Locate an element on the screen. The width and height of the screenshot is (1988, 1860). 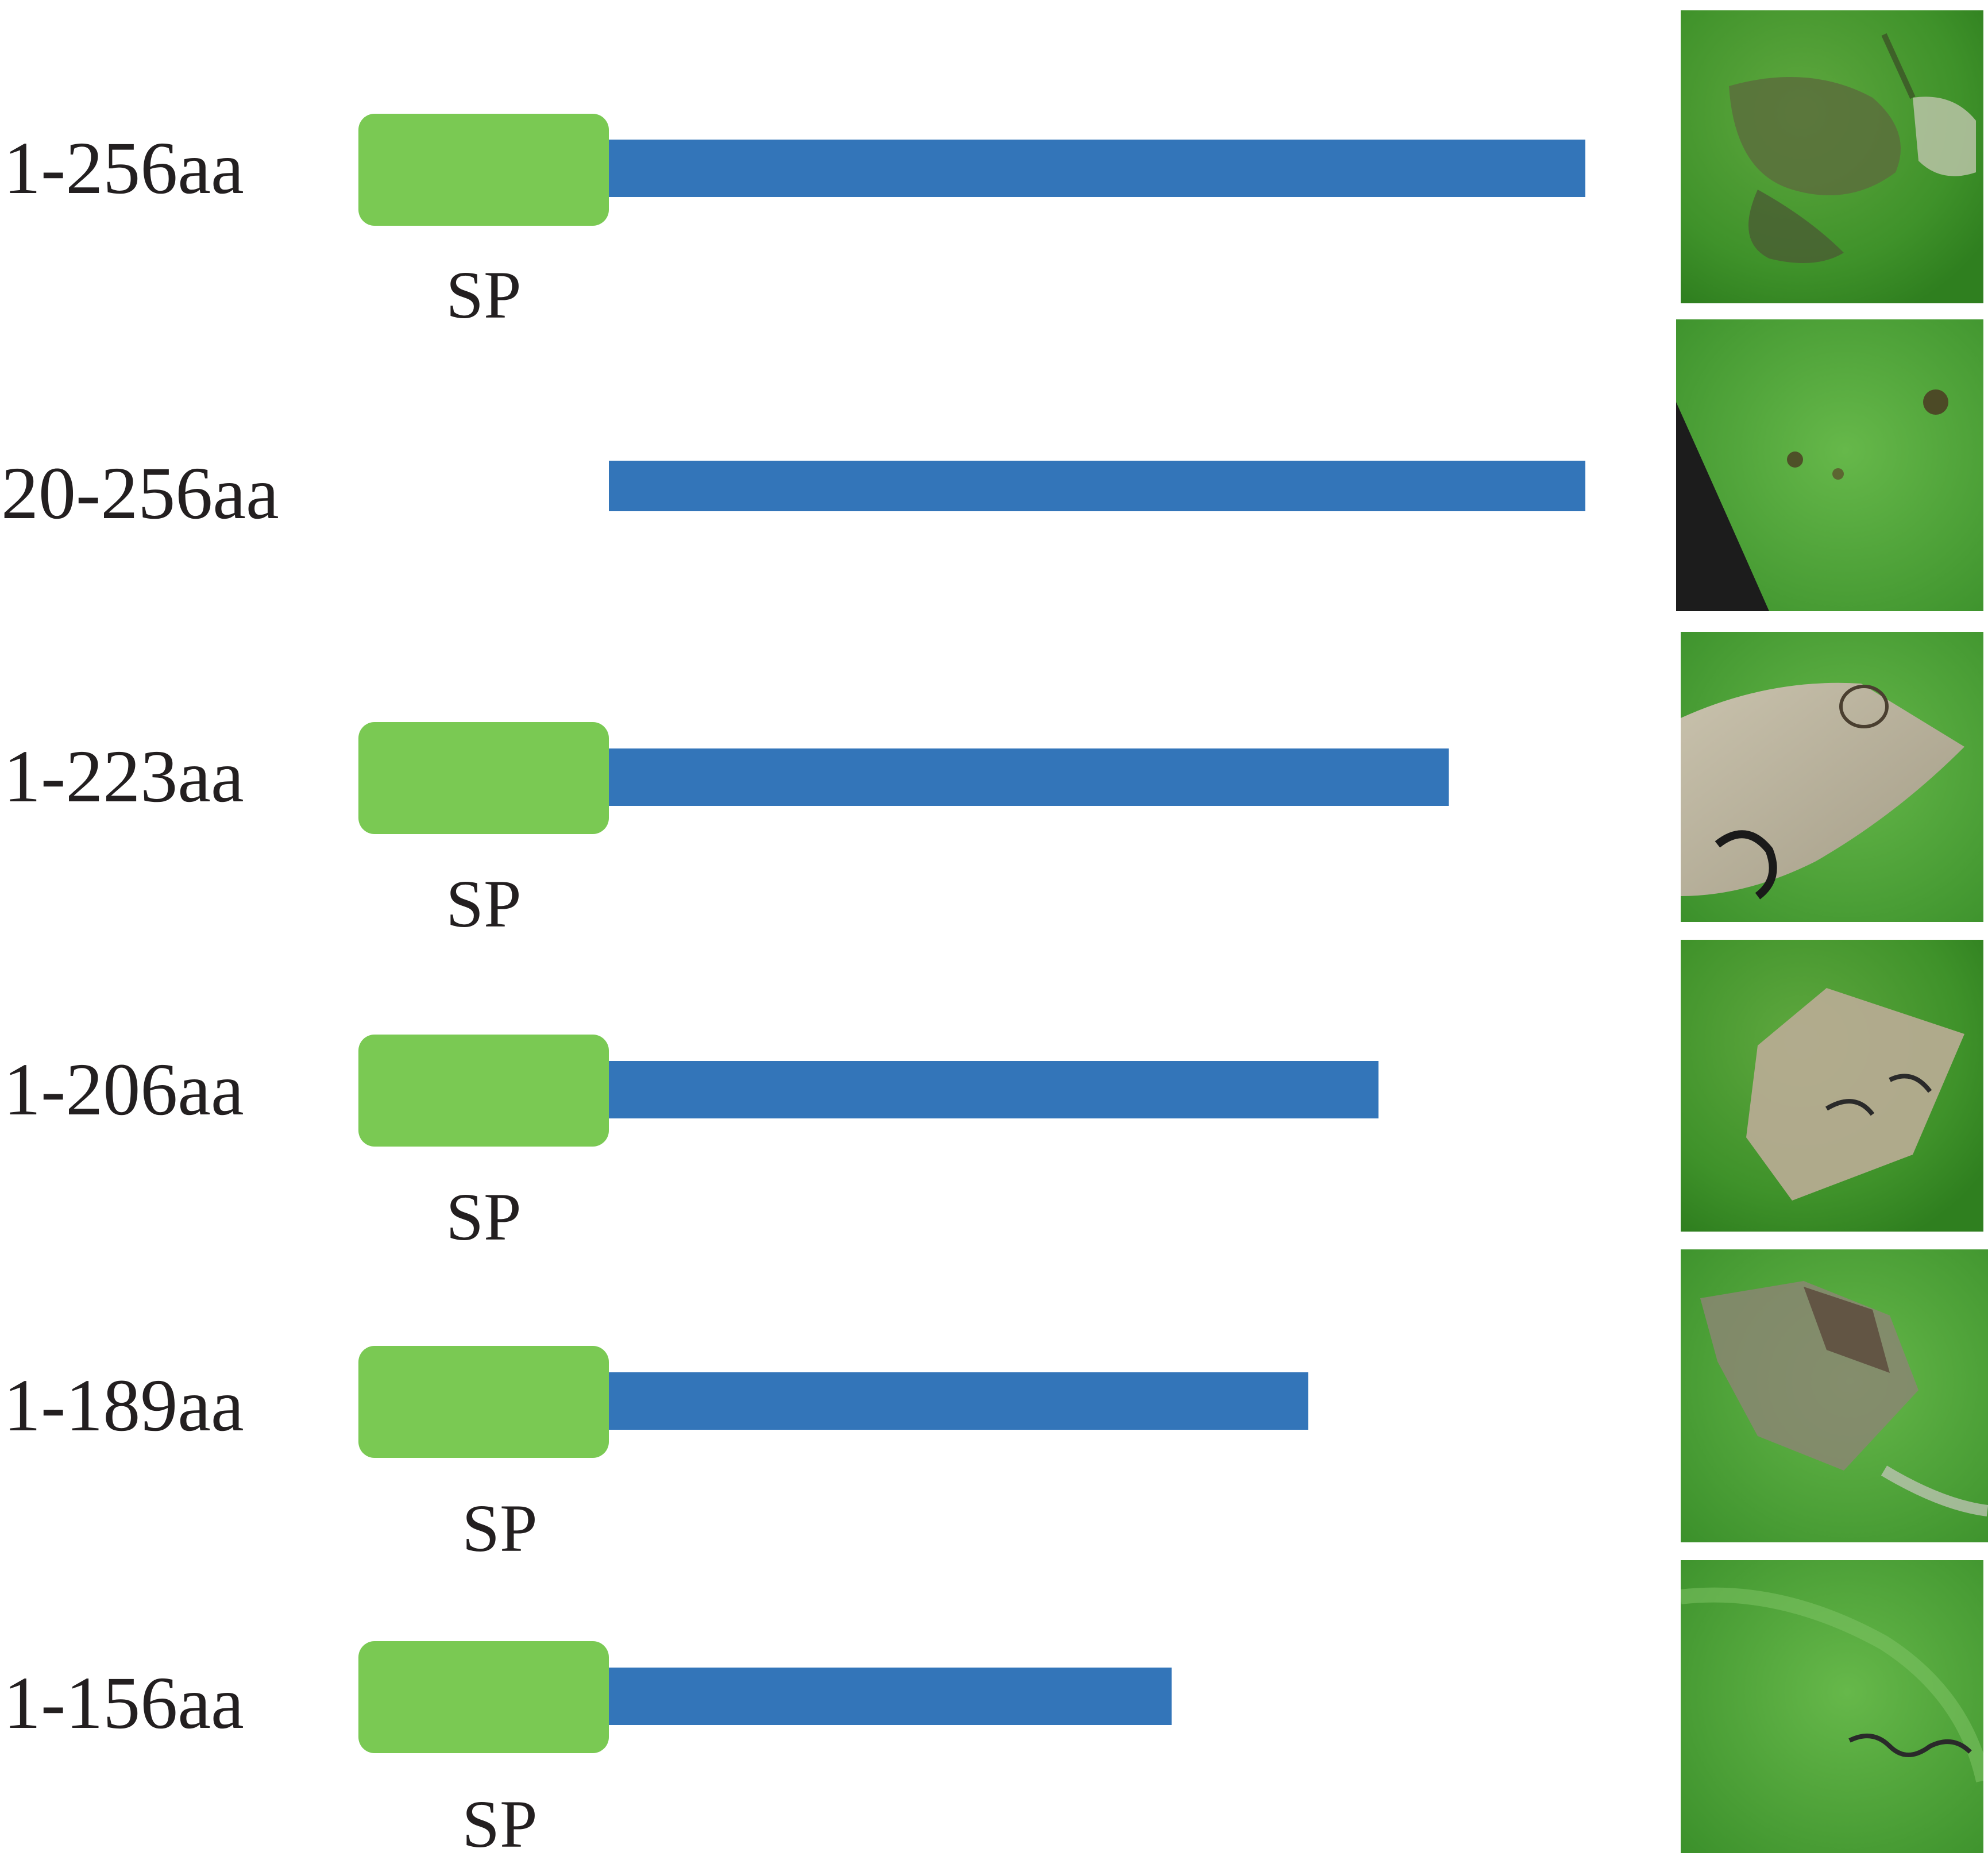
construct-label: 1-256aa is located at coordinates (124, 168).